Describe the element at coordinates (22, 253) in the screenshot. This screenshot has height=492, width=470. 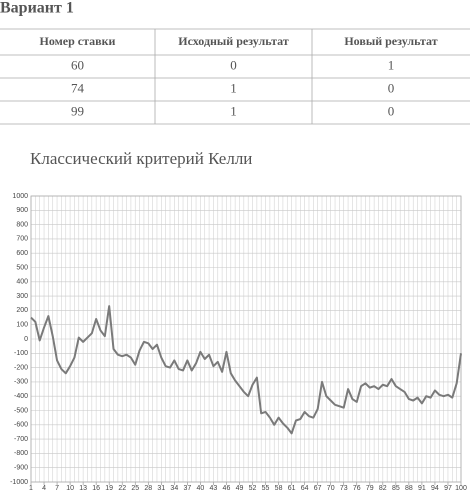
I see `y-tick-label: 600` at that location.